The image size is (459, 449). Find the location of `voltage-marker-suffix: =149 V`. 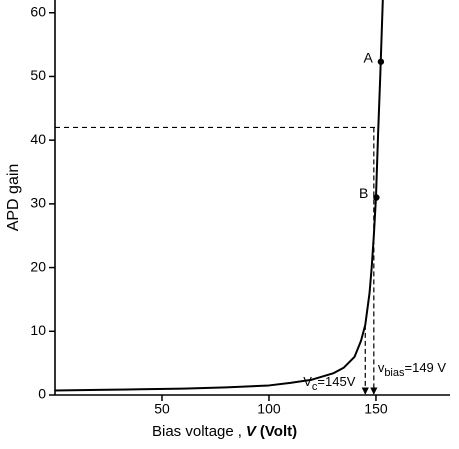

voltage-marker-suffix: =149 V is located at coordinates (426, 367).